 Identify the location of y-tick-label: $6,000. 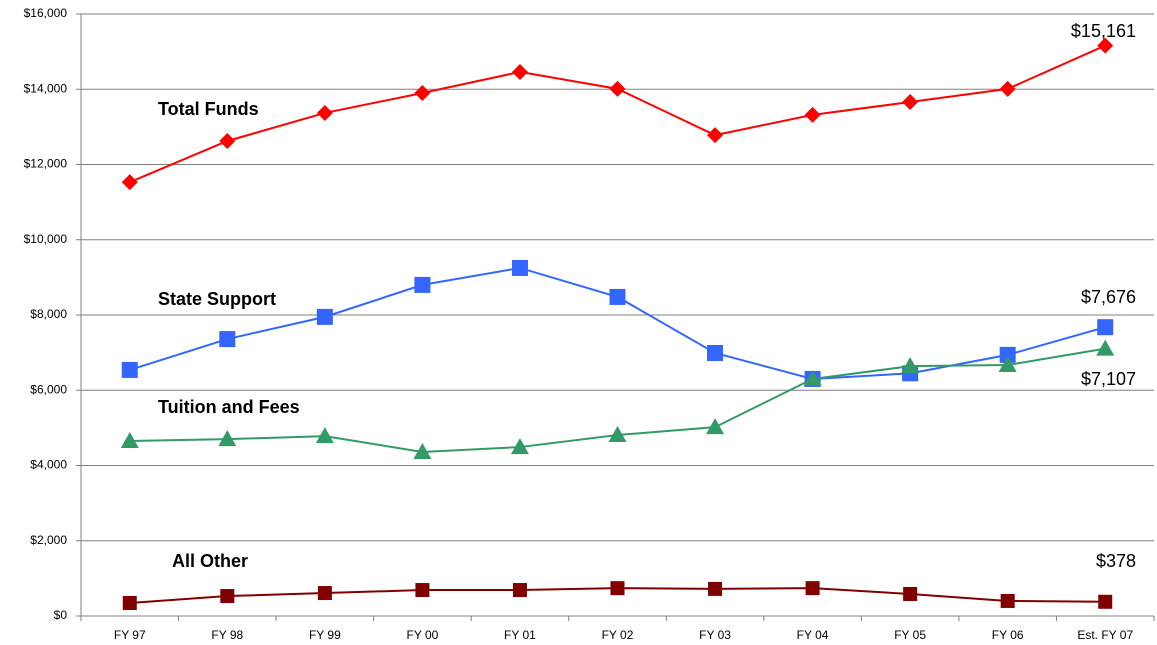
(48, 389).